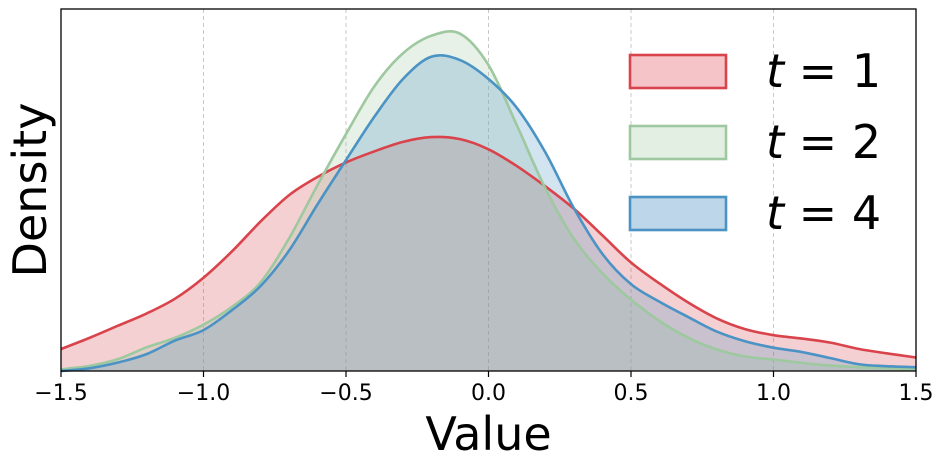 Image resolution: width=947 pixels, height=468 pixels. Describe the element at coordinates (60, 393) in the screenshot. I see `x-tick-label: −1.5` at that location.